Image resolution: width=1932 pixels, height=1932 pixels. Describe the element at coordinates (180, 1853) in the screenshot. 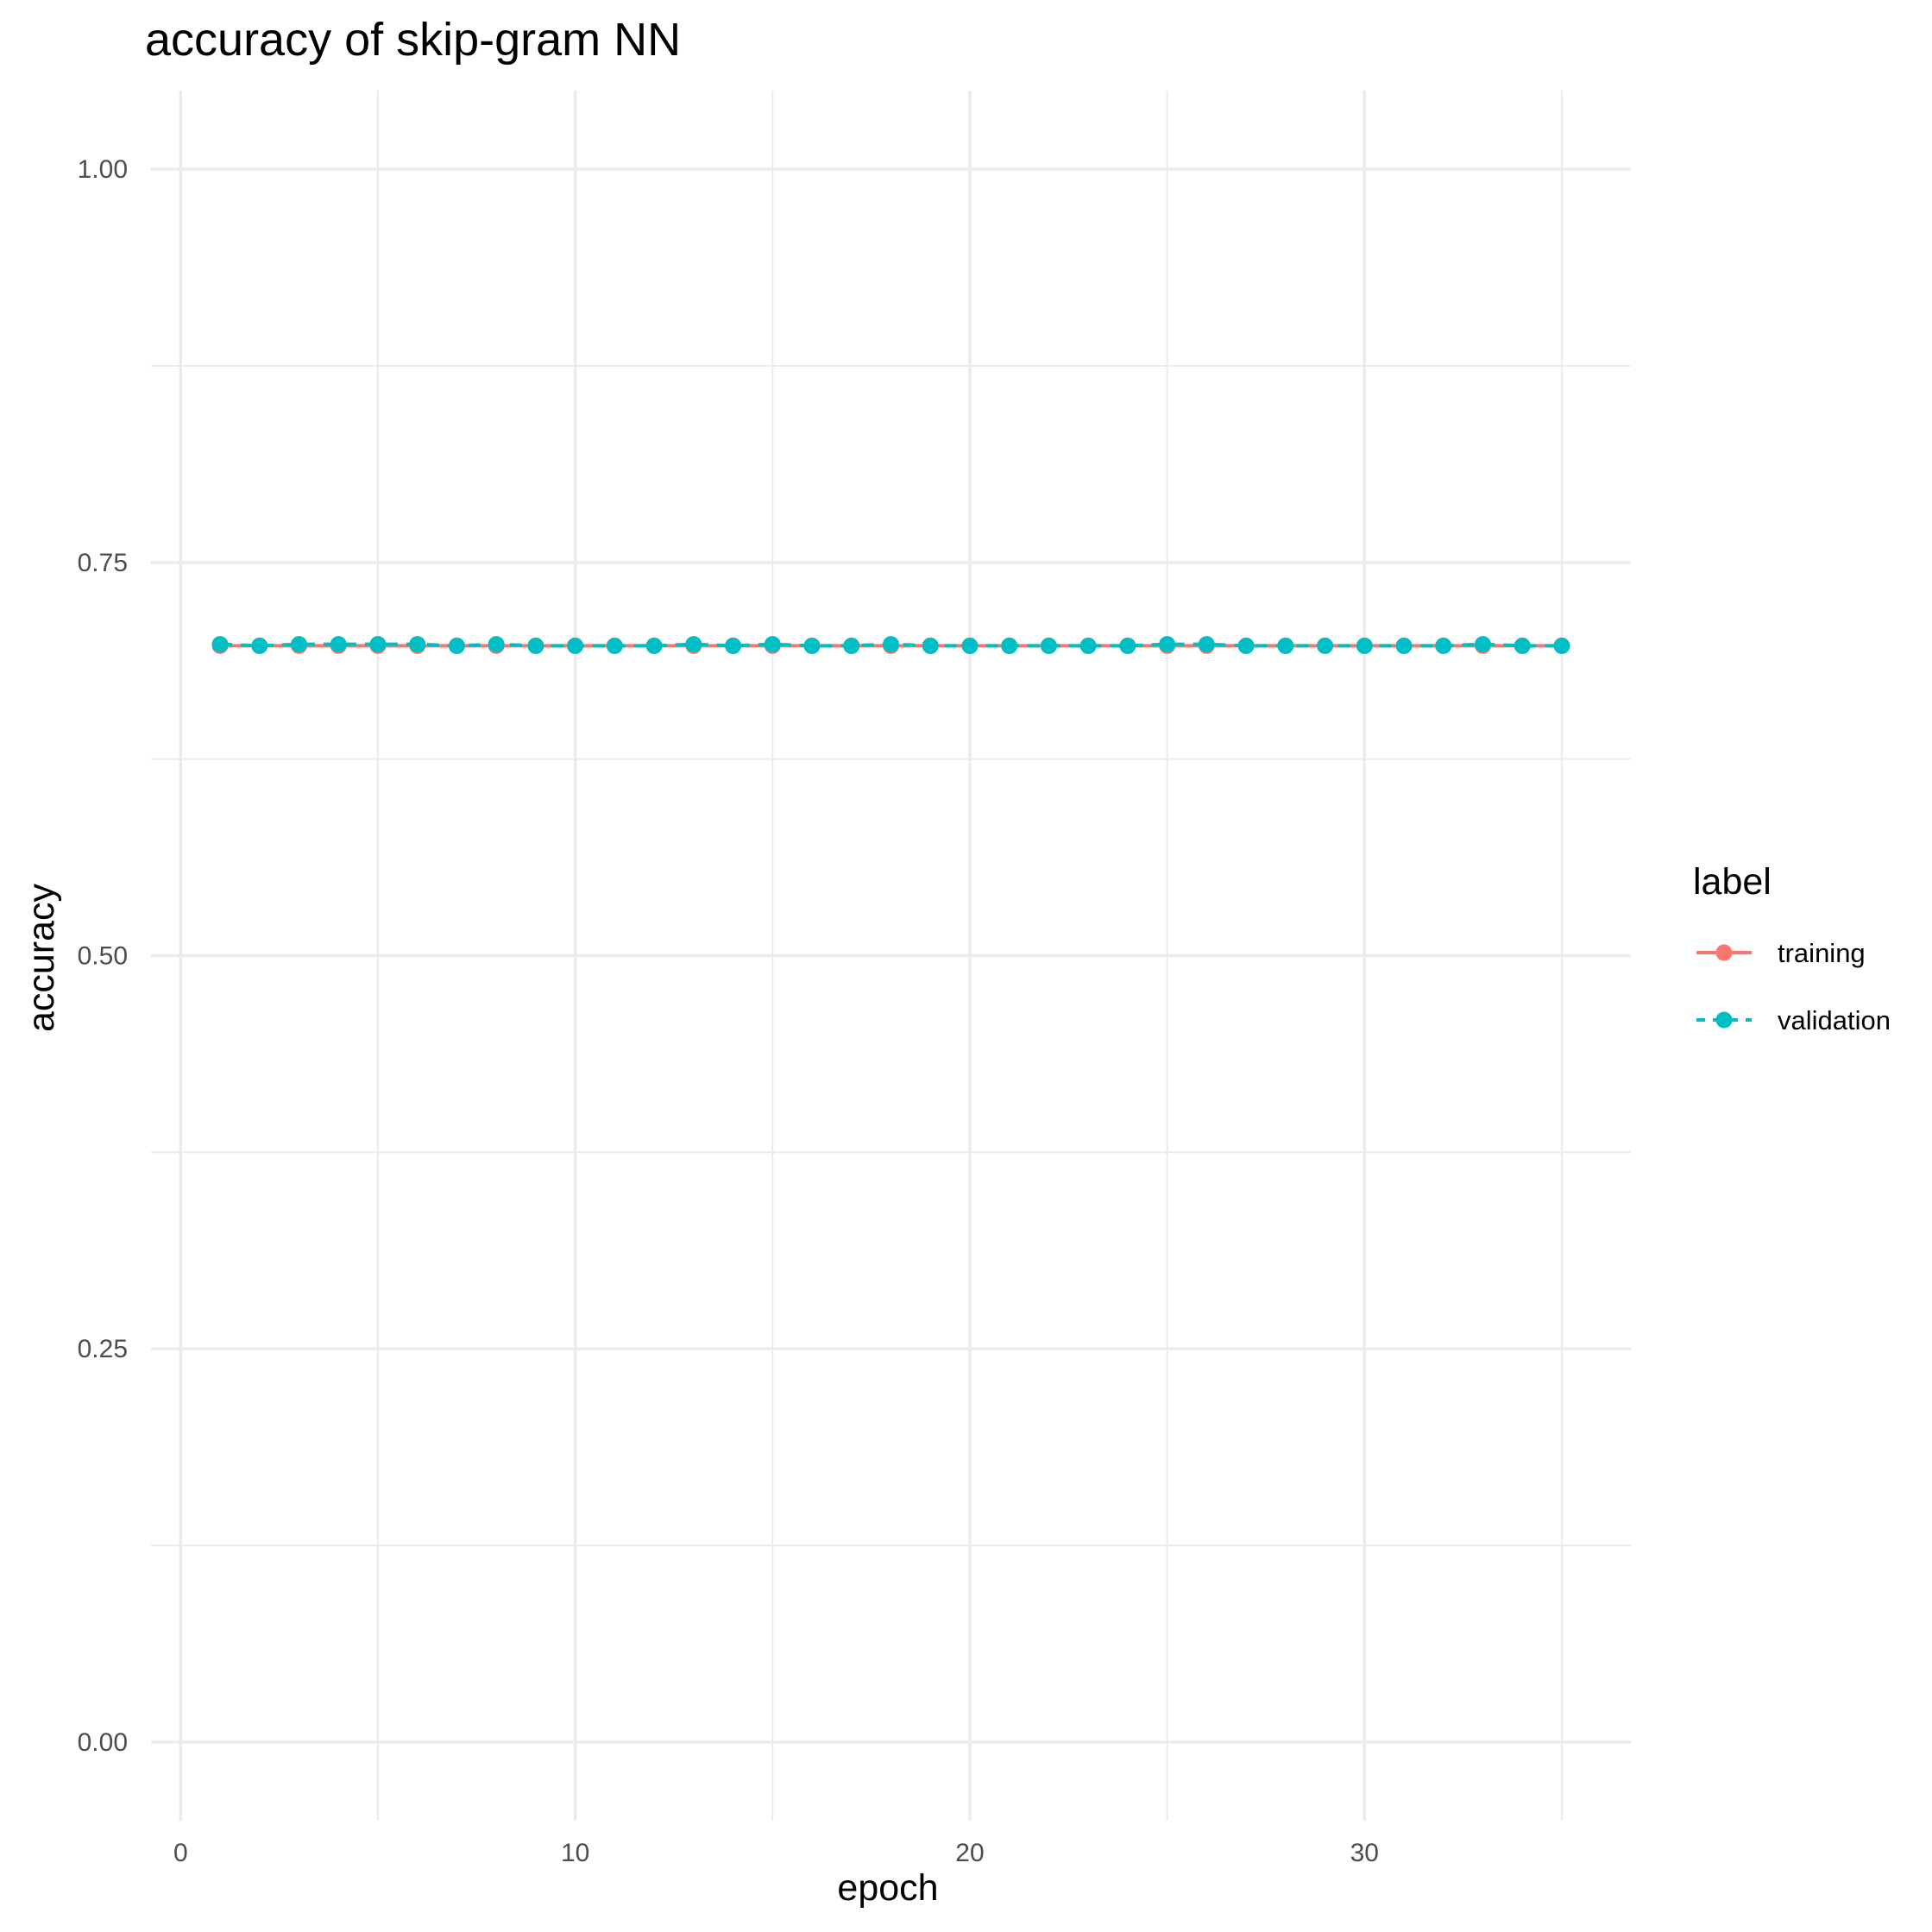

I see `x-tick-label: 0` at that location.